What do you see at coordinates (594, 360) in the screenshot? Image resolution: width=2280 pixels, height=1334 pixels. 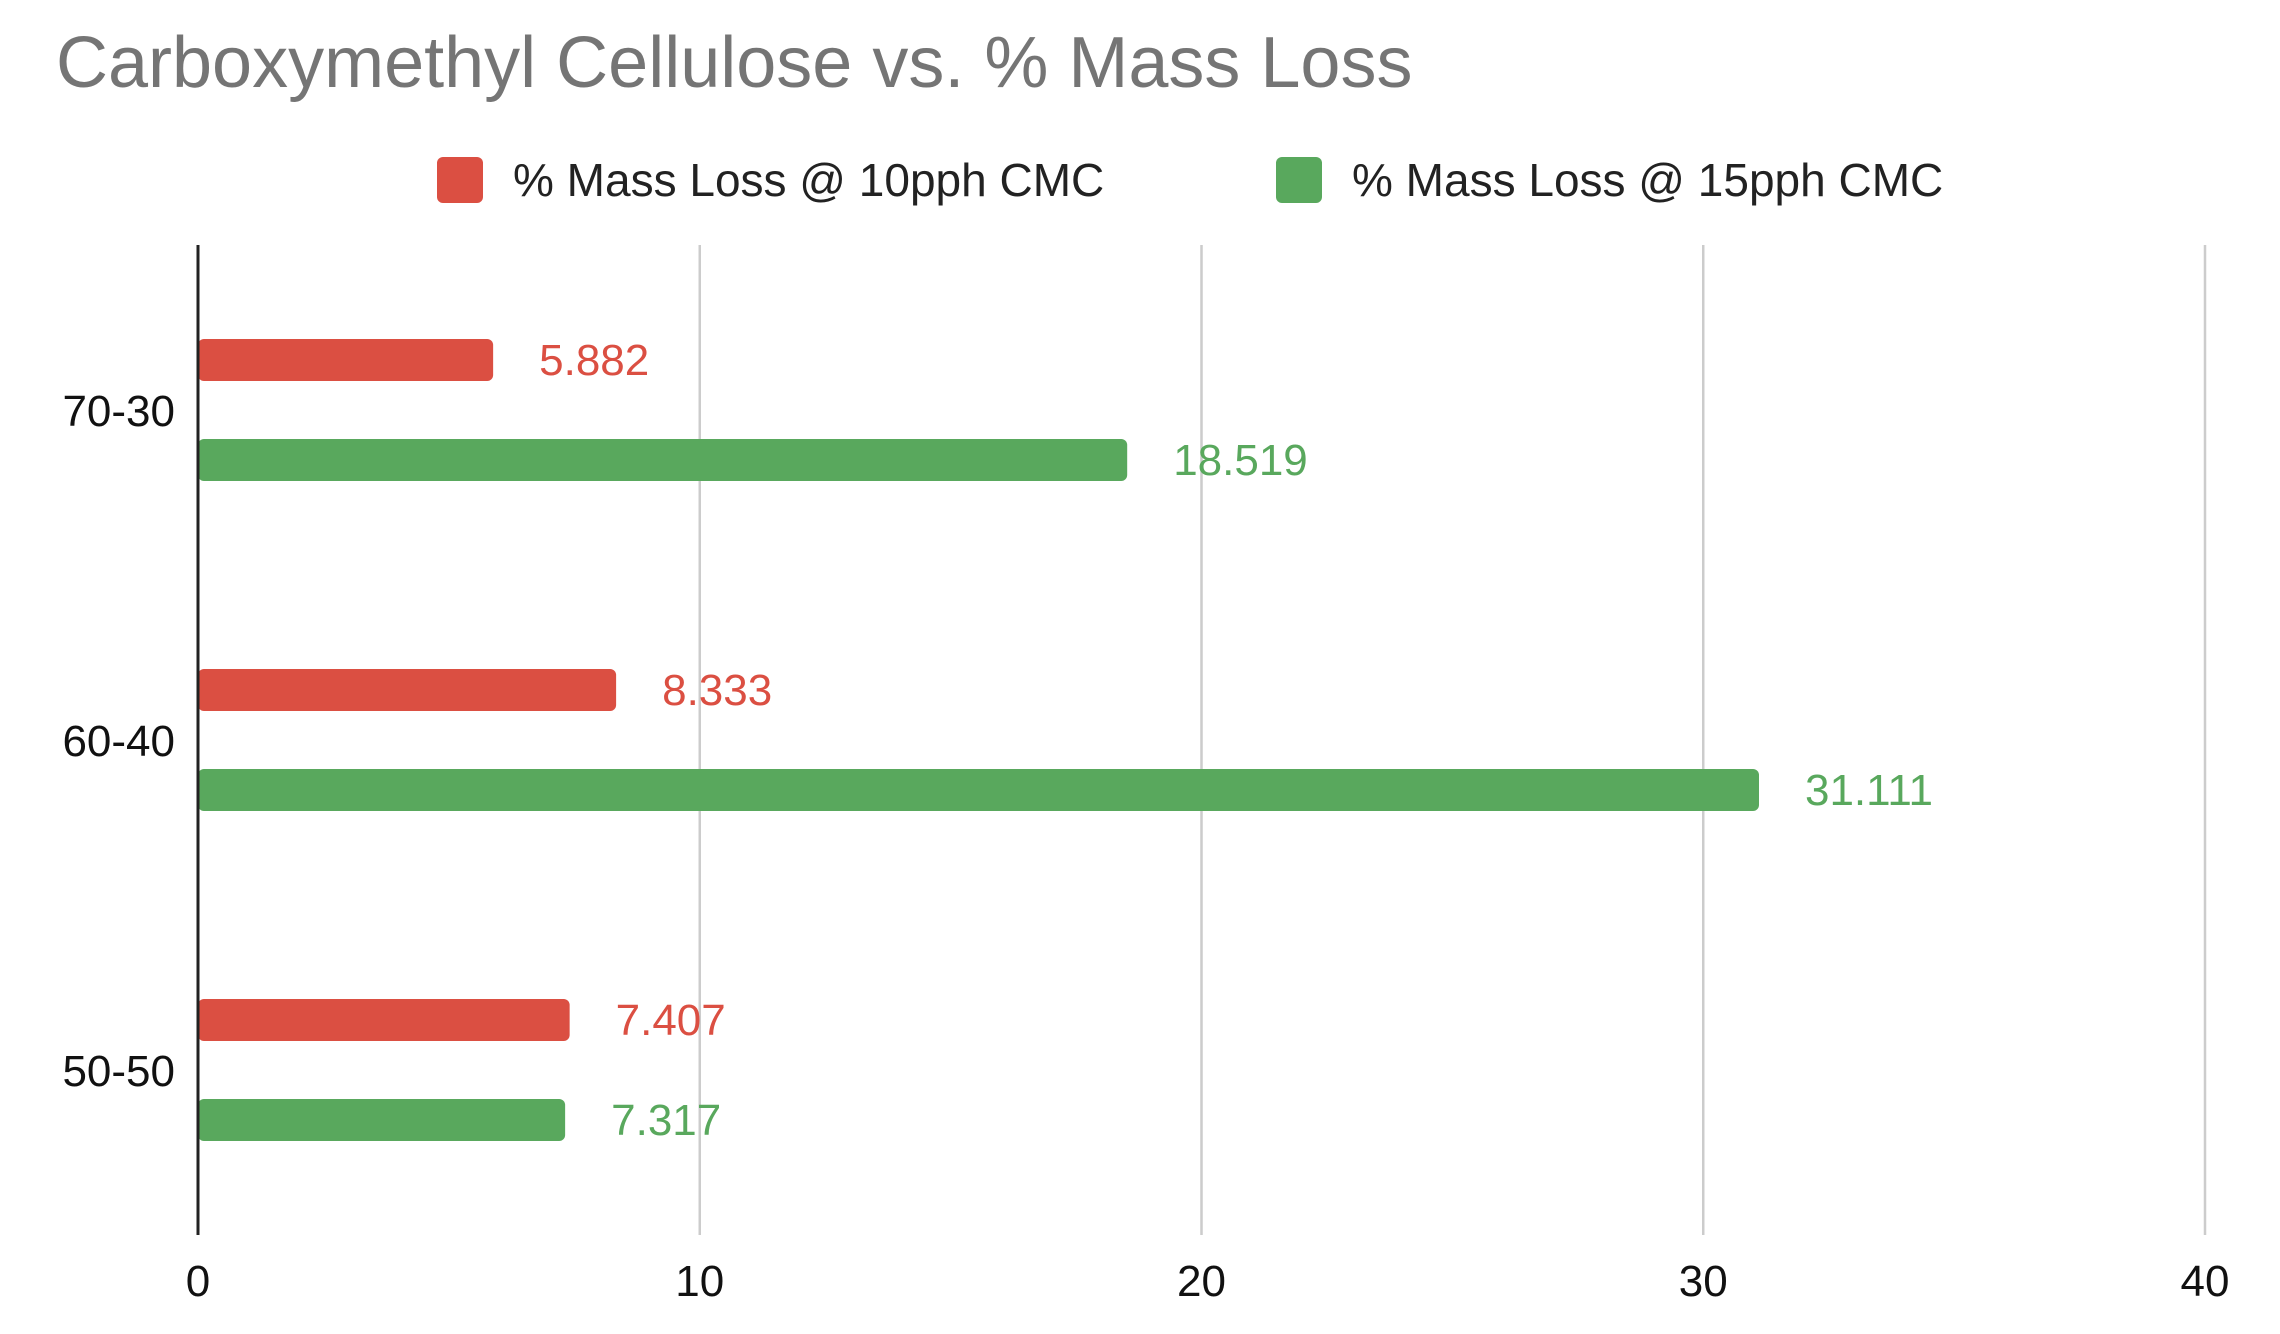 I see `data-label-10pph-70-30: 5.882` at bounding box center [594, 360].